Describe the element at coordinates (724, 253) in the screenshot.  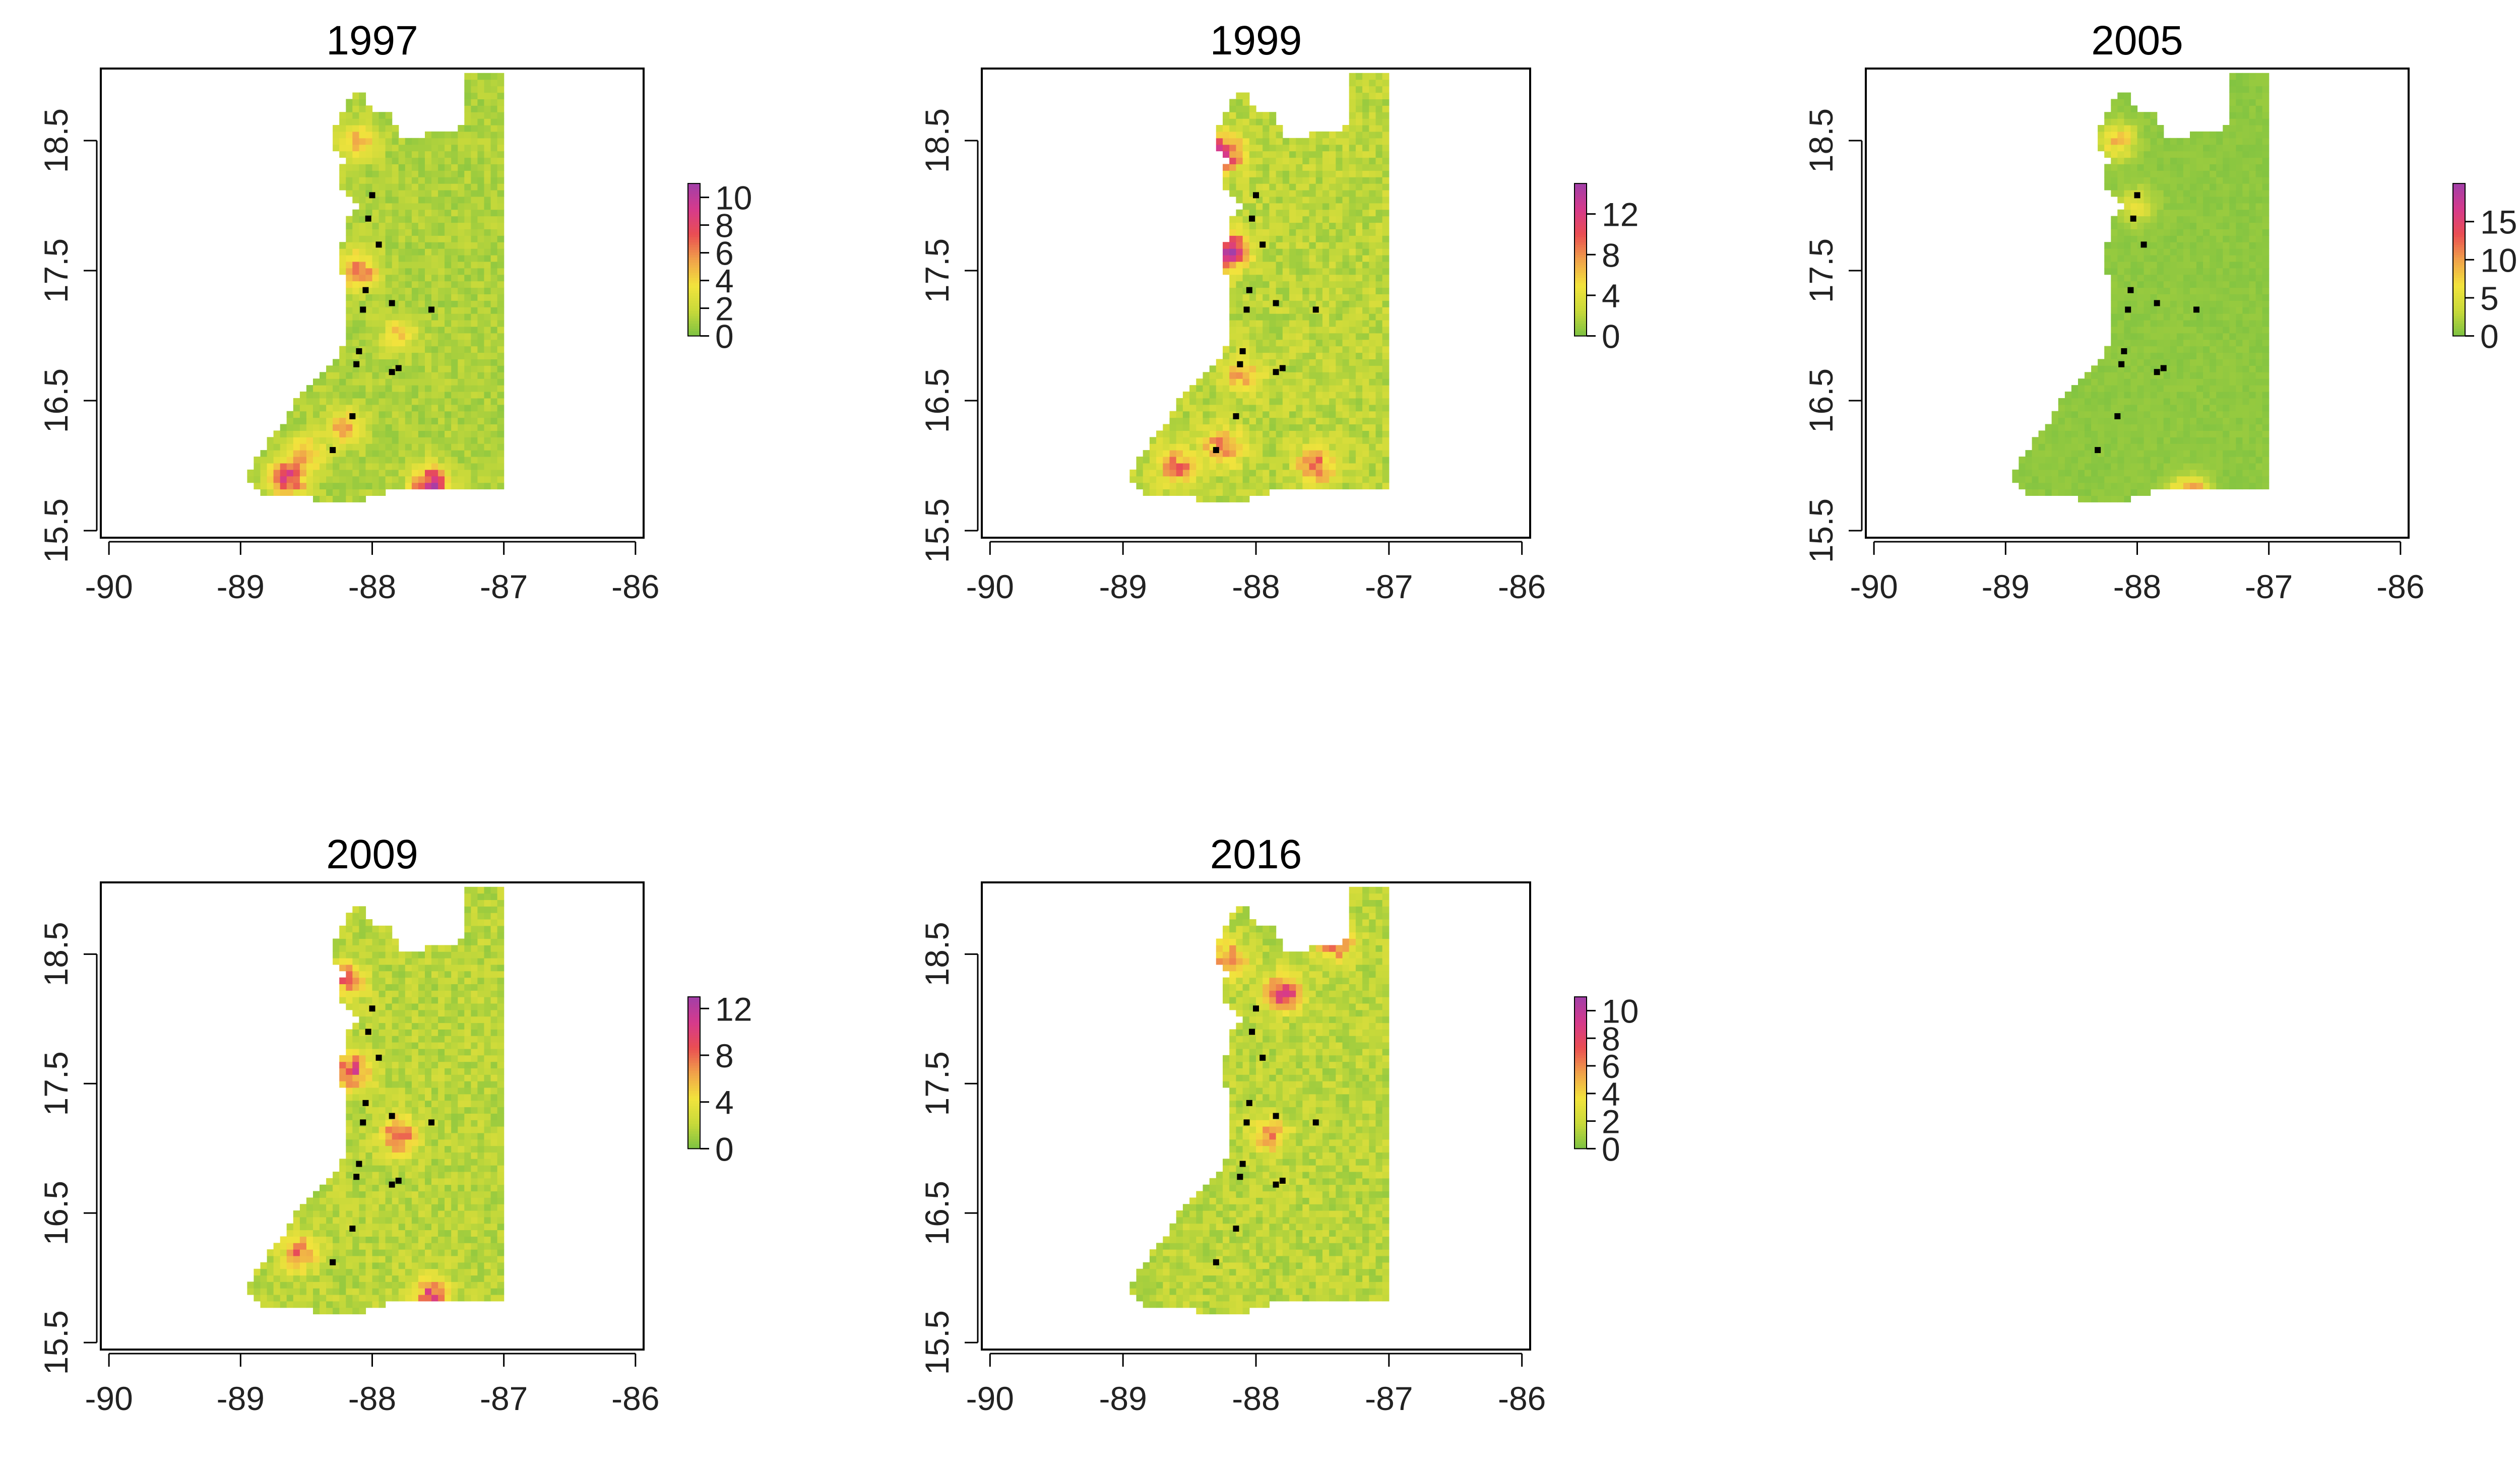
I see `colorbar-tick-label: 6` at that location.